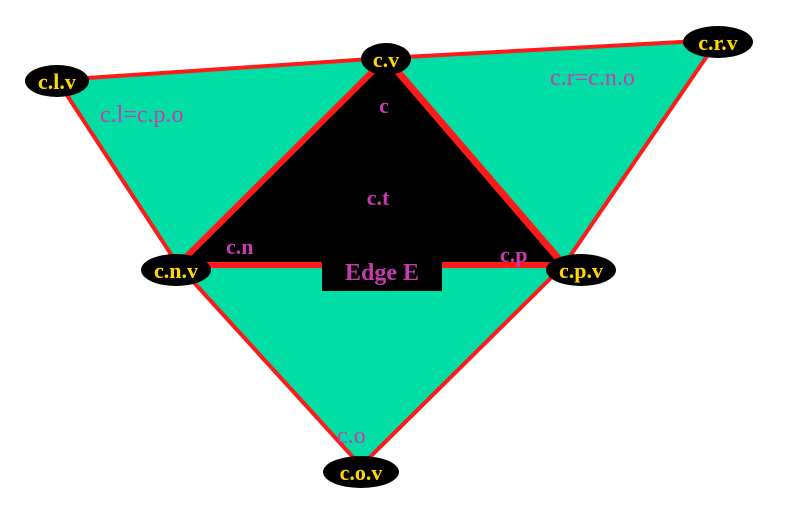 This screenshot has height=517, width=795. Describe the element at coordinates (117, 172) in the screenshot. I see `edge-clv-cnv` at that location.